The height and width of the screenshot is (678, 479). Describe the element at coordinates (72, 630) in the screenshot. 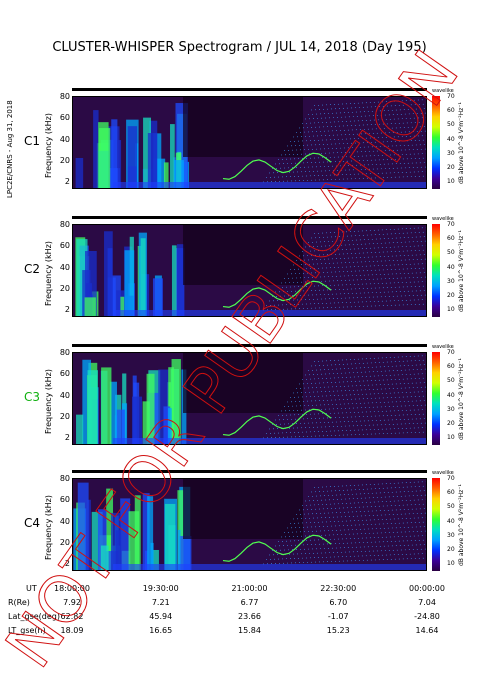

I see `table-cell: 18.09` at that location.